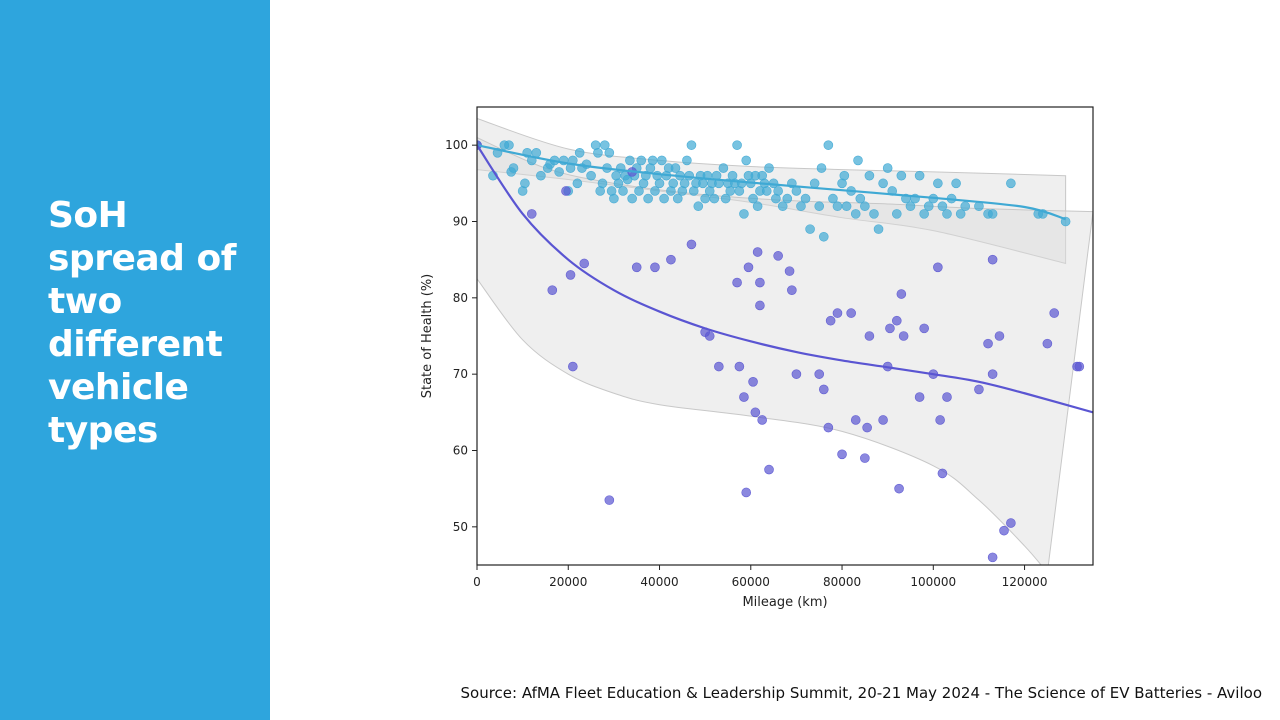  I want to click on y-tick-label: 80, so click(460, 298).